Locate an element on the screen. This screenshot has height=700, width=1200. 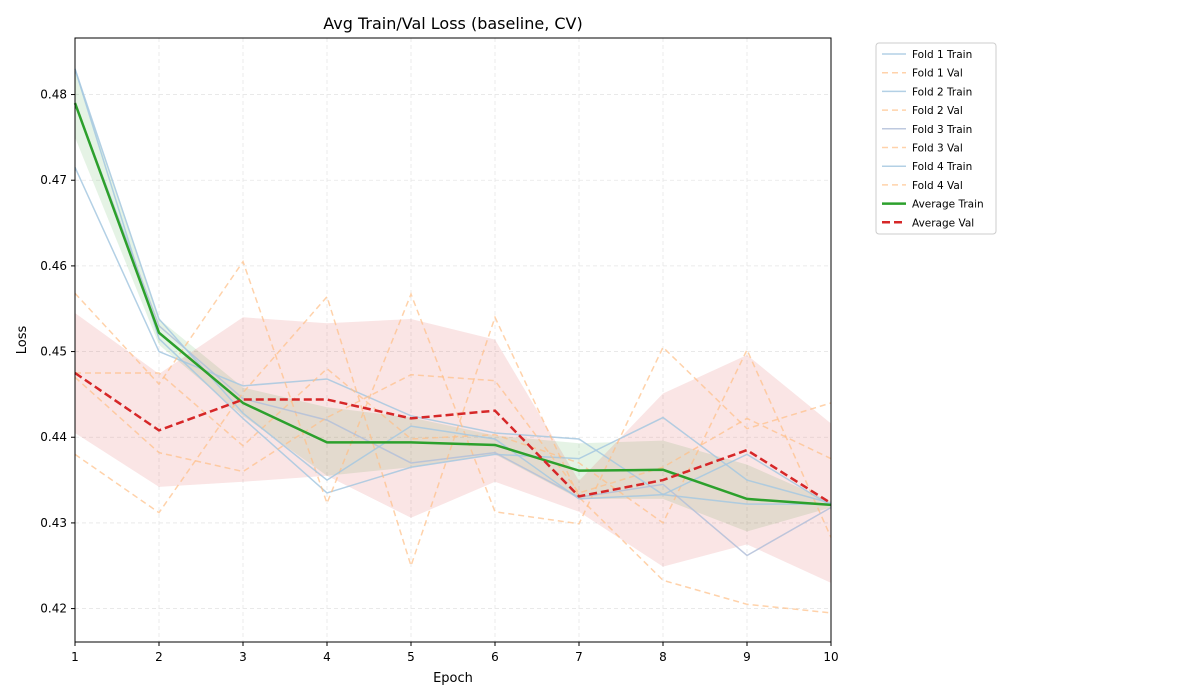
x-axis-label: Epoch is located at coordinates (453, 678).